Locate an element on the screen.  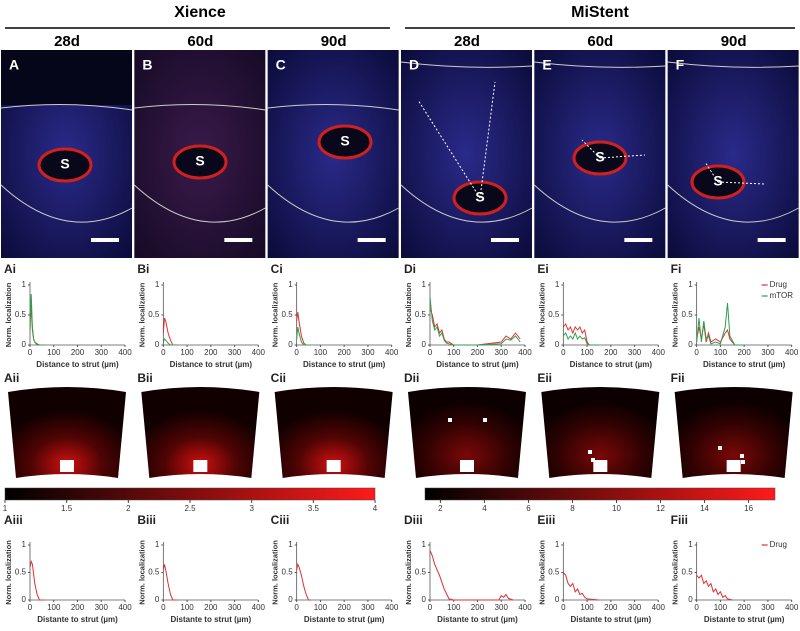
panel-label: Ci is located at coordinates (277, 269).